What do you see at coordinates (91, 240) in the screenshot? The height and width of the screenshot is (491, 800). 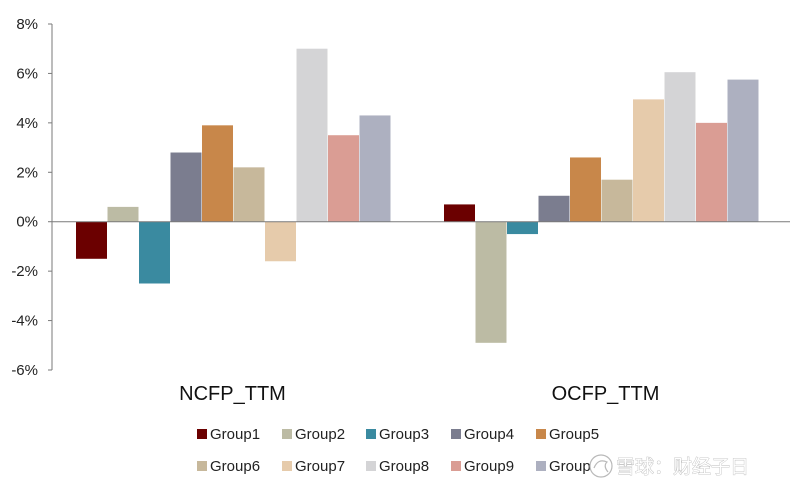 I see `bar-group1-ncfp-ttm` at bounding box center [91, 240].